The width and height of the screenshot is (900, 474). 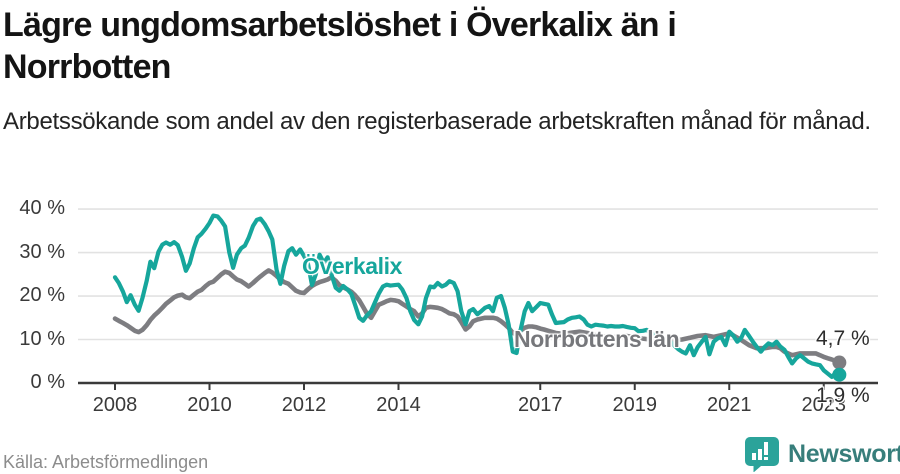 What do you see at coordinates (42, 338) in the screenshot?
I see `y-axis-label: 10 %` at bounding box center [42, 338].